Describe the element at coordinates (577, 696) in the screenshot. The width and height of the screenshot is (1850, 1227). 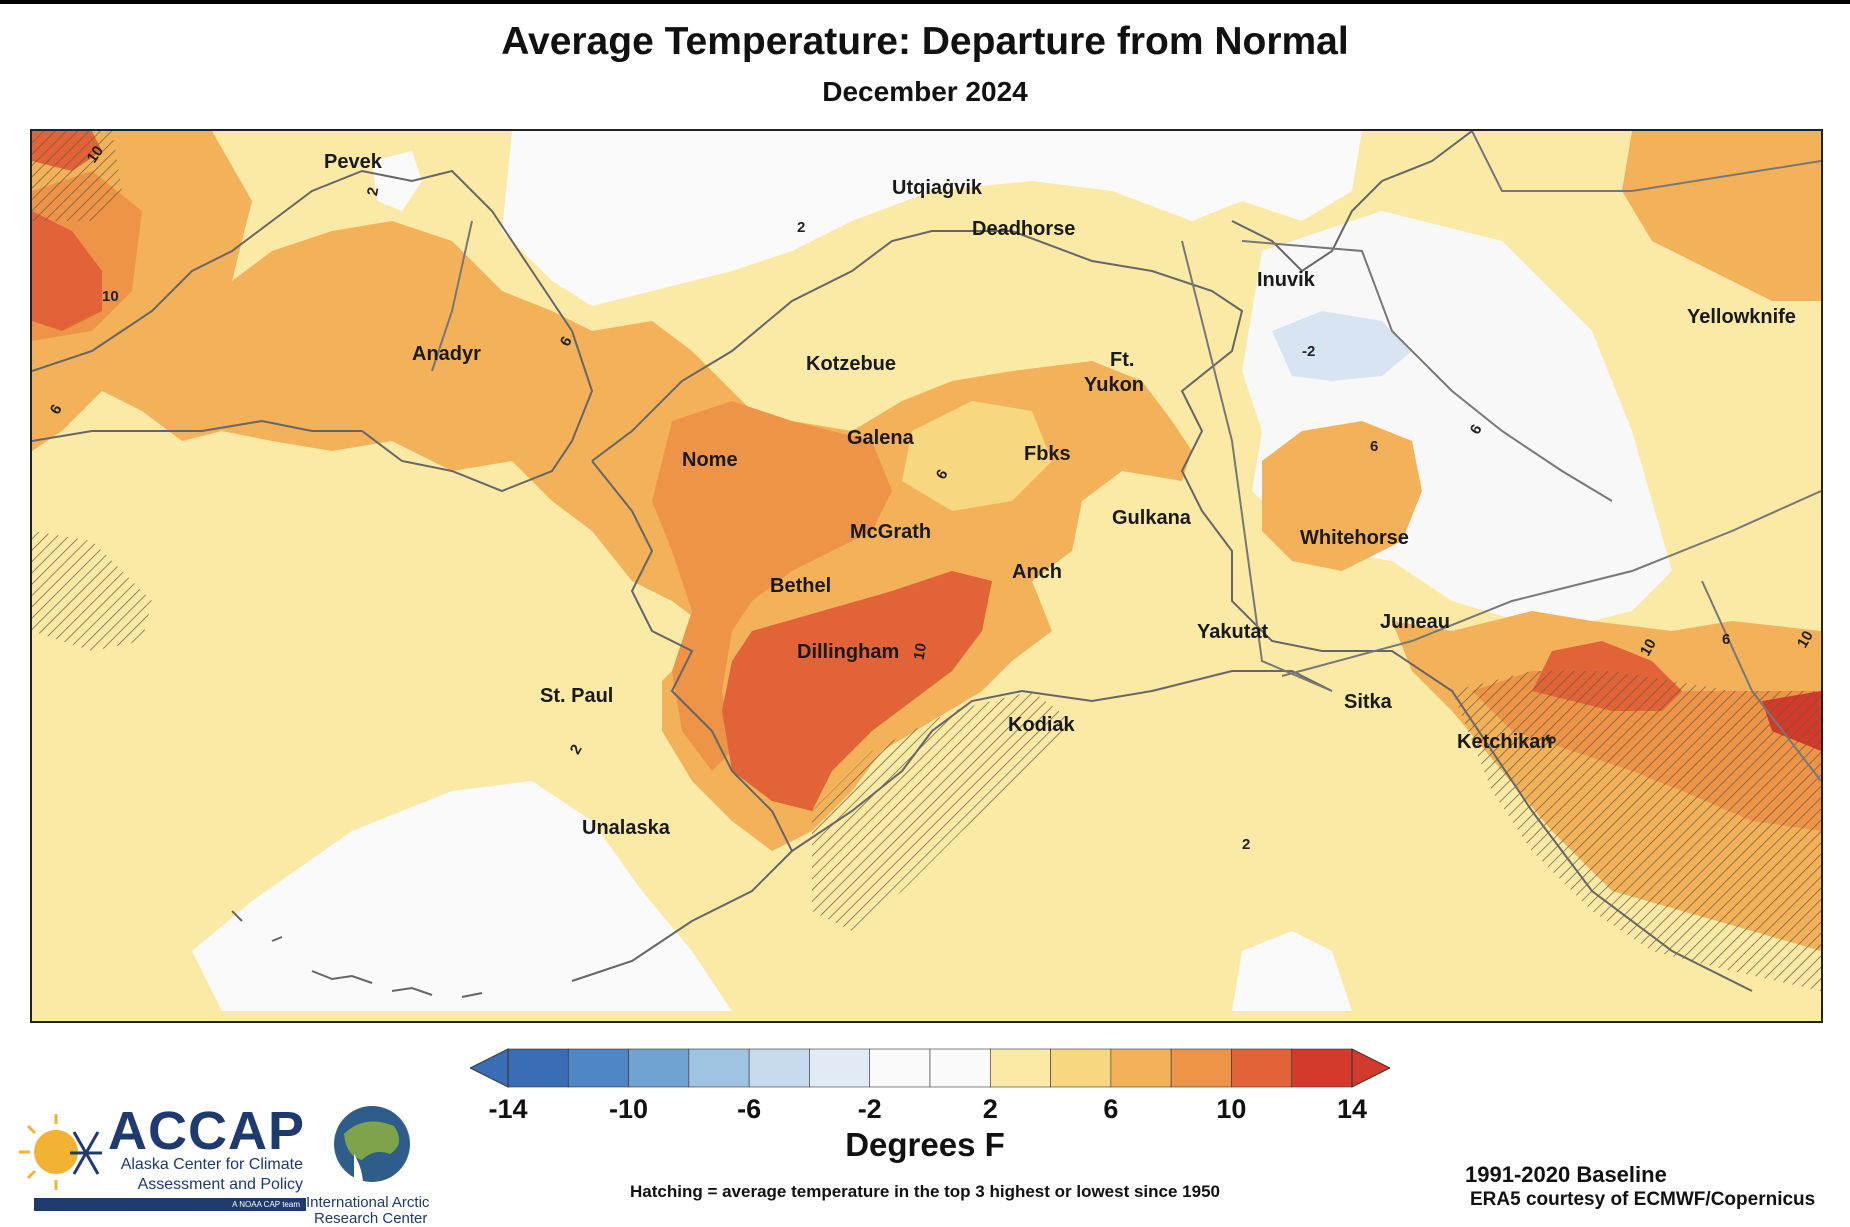
I see `city-label-st-paul: St. Paul` at that location.